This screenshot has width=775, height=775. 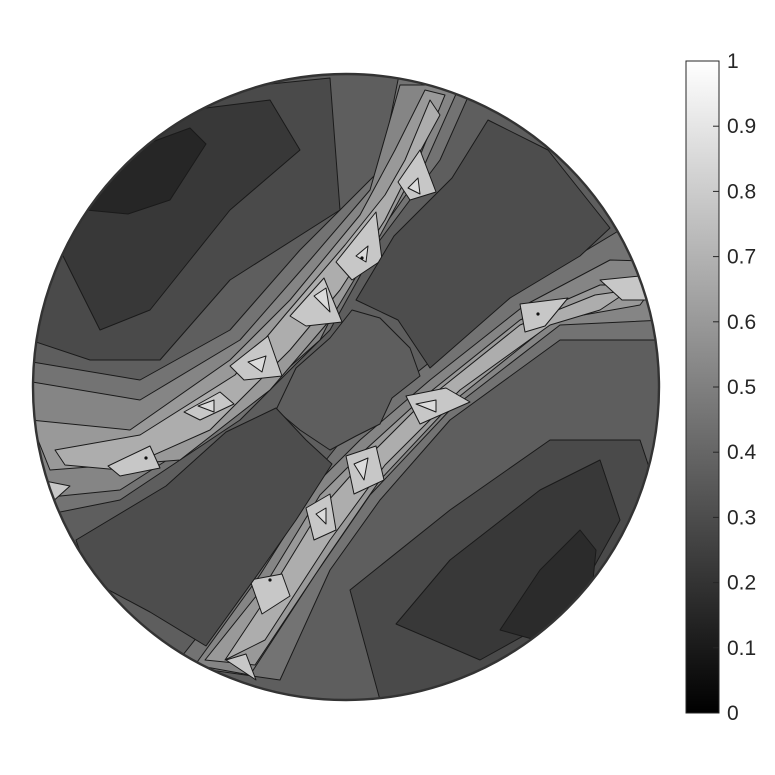 I want to click on colorbar-tick-label-3: 0.3, so click(x=741, y=517).